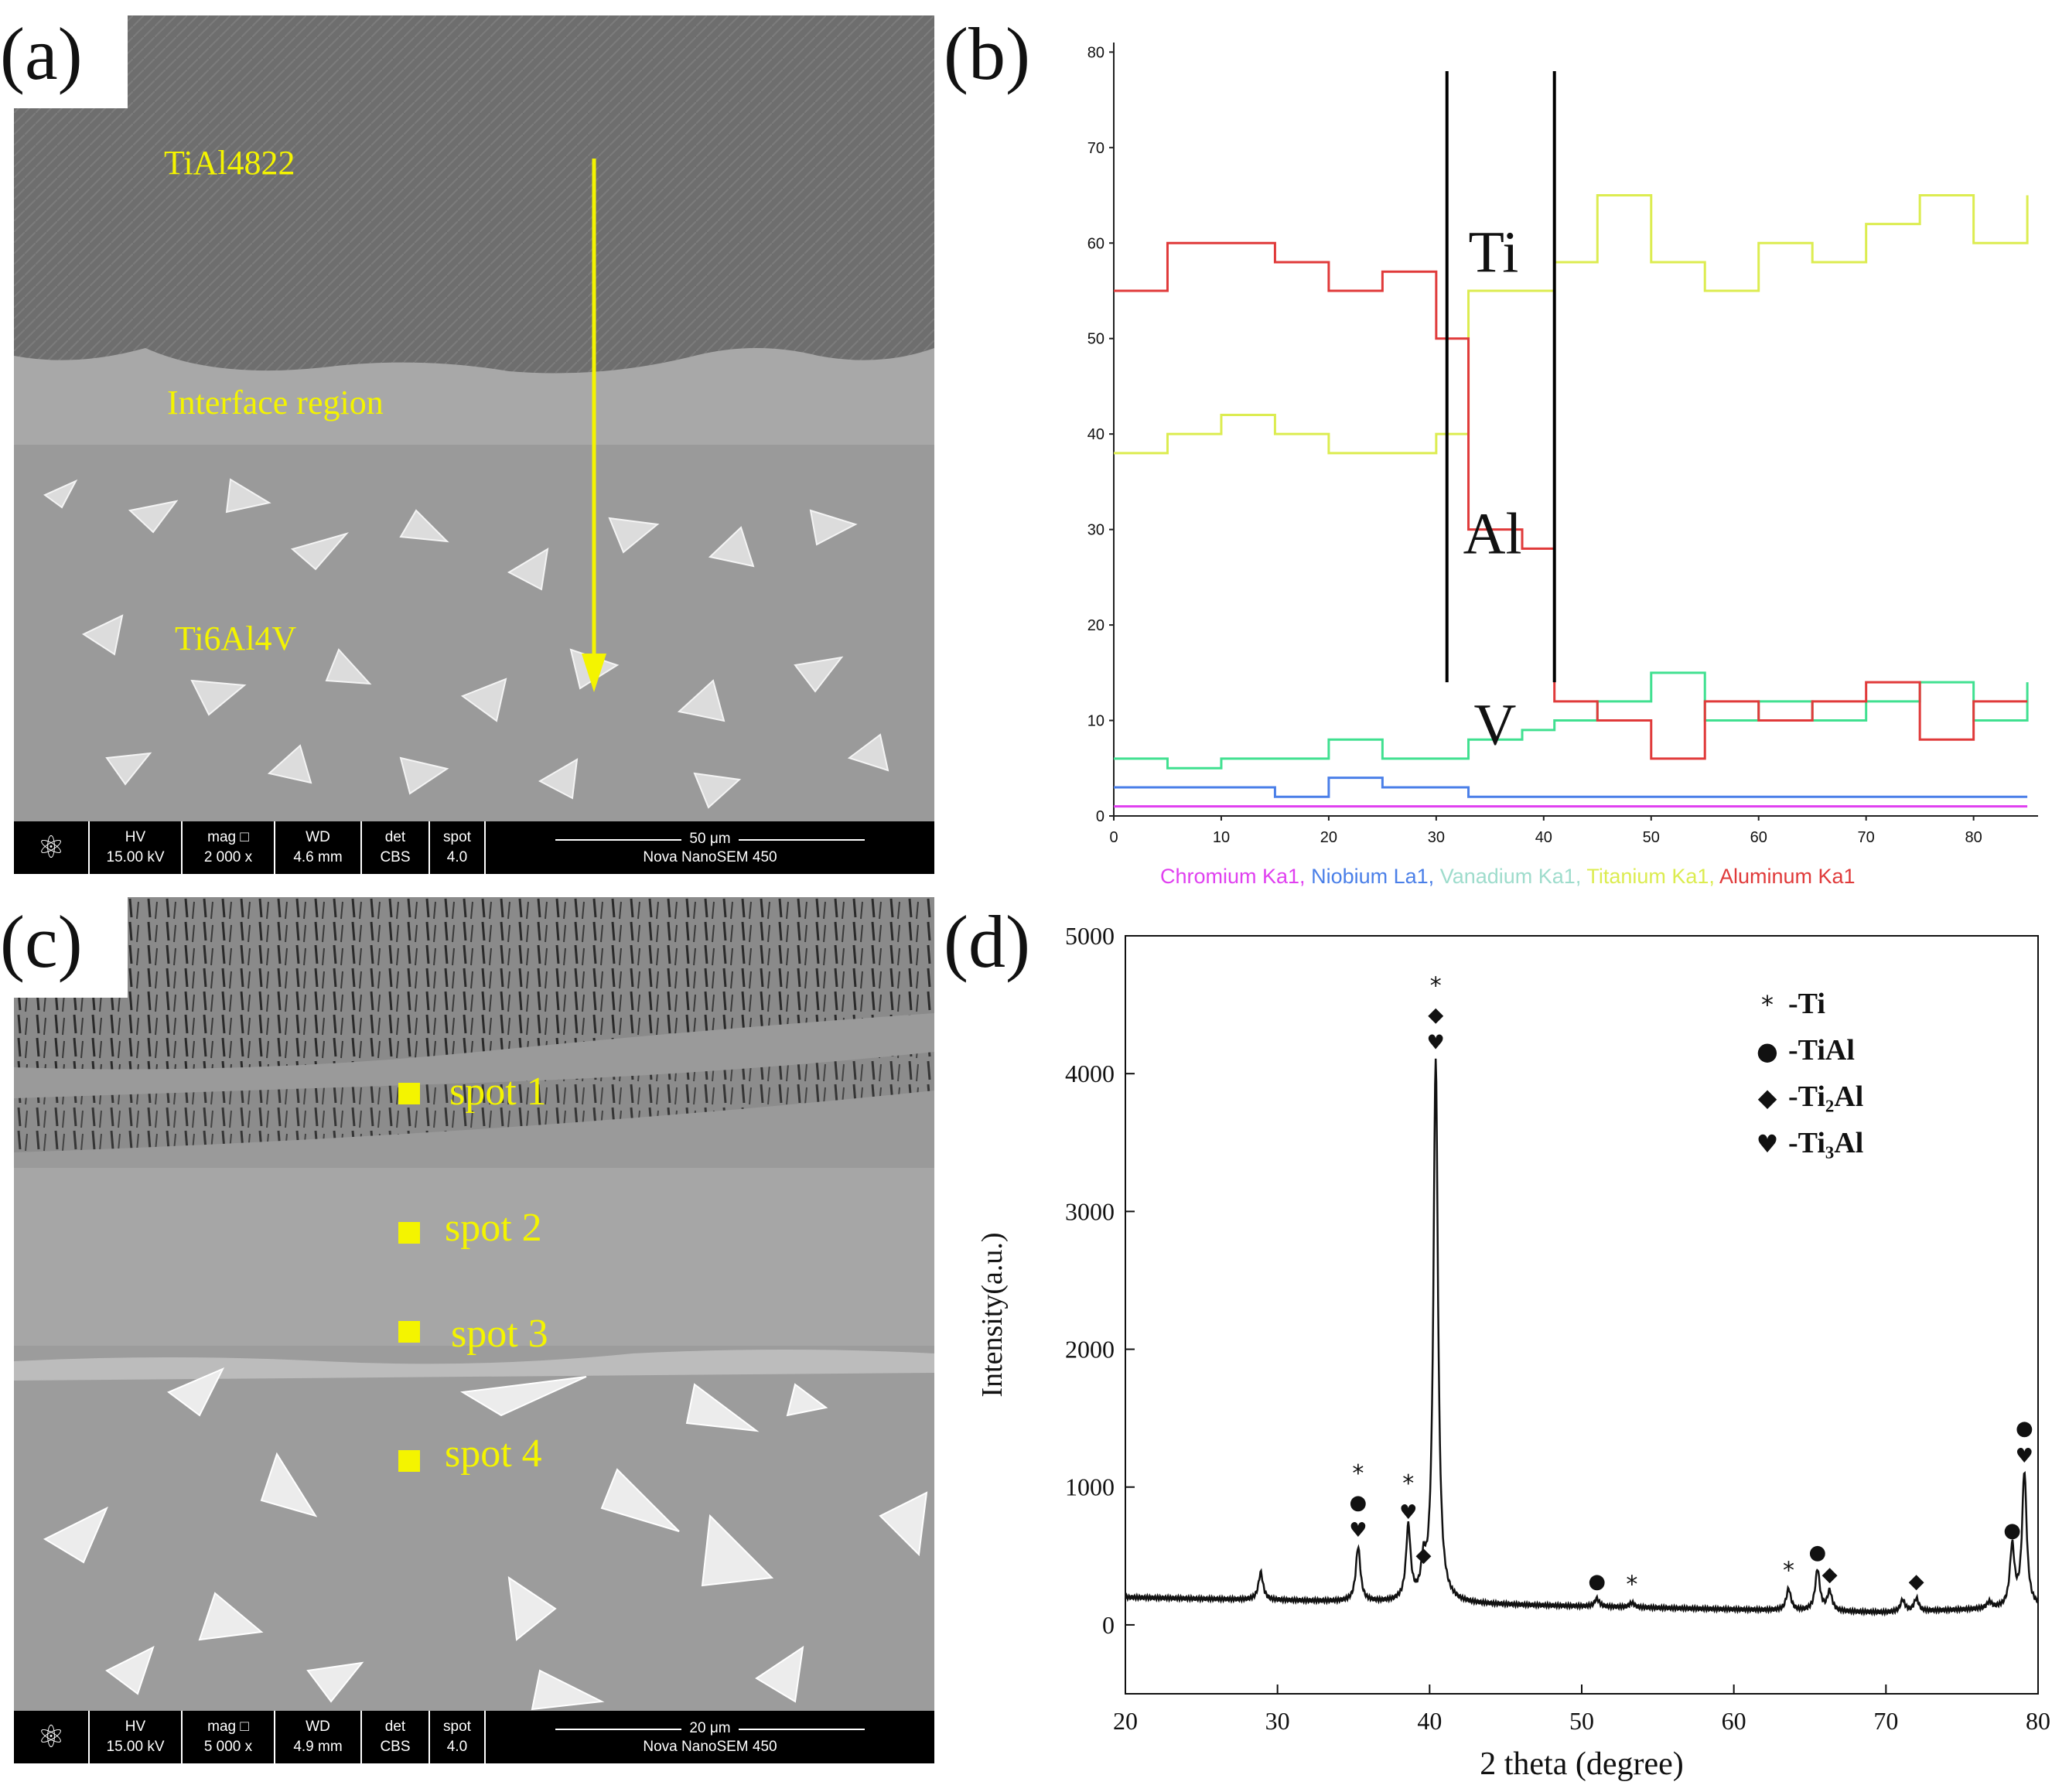  Describe the element at coordinates (1492, 533) in the screenshot. I see `inline-label-al: Al` at that location.